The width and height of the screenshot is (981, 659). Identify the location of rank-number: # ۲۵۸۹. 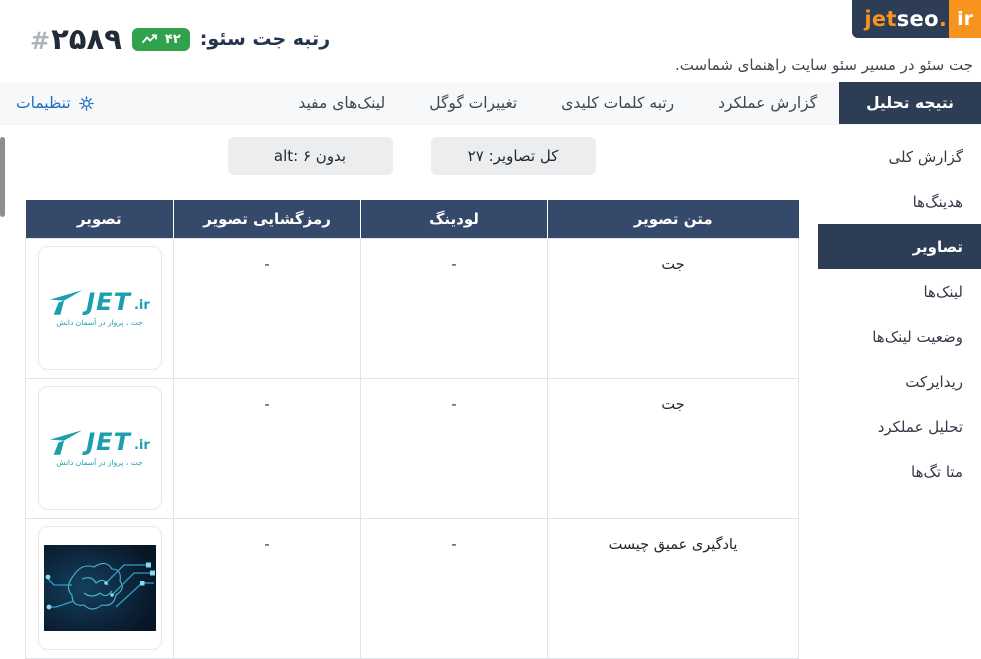
(76, 39).